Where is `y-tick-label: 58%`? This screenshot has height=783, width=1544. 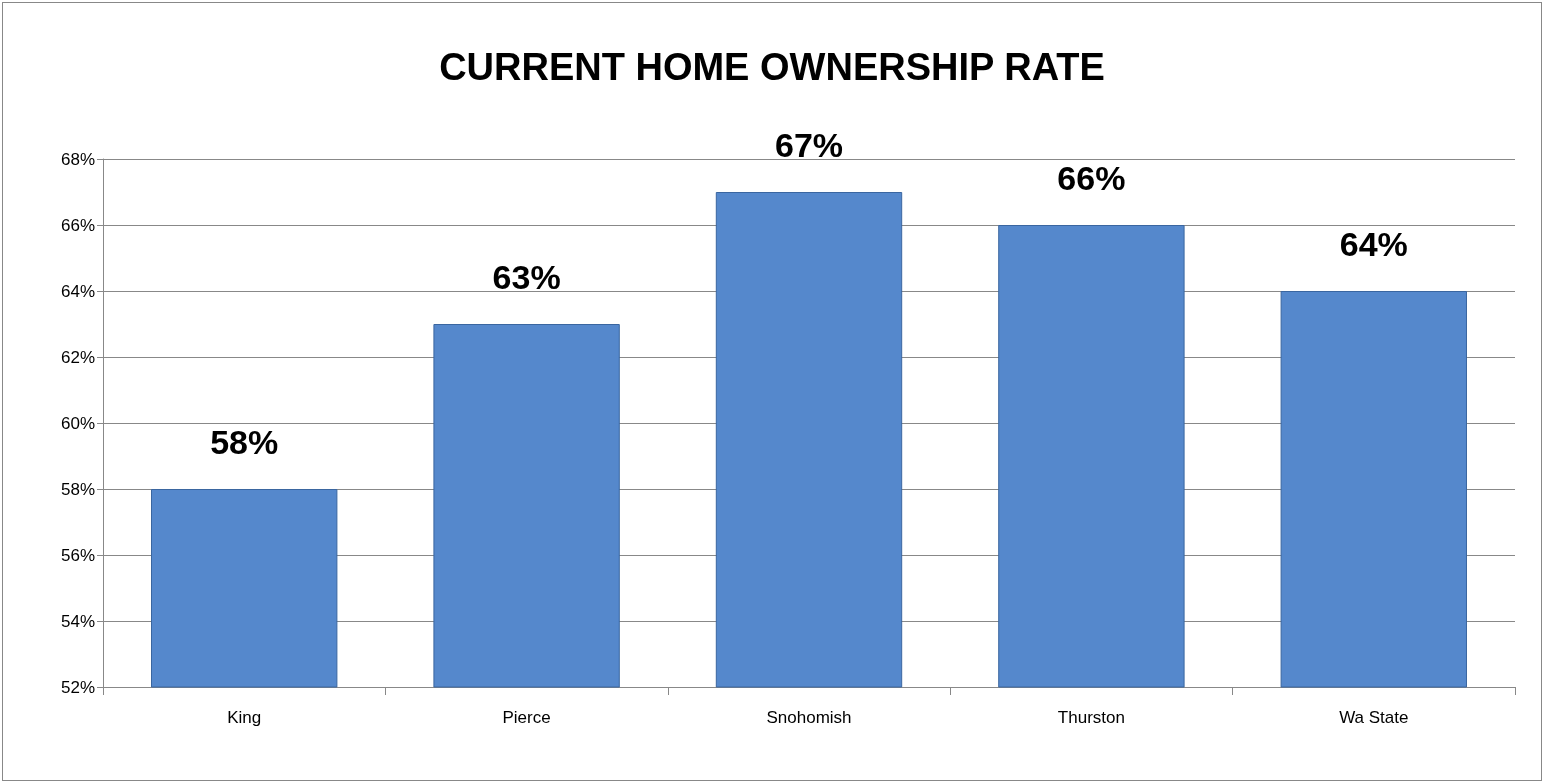 y-tick-label: 58% is located at coordinates (77, 489).